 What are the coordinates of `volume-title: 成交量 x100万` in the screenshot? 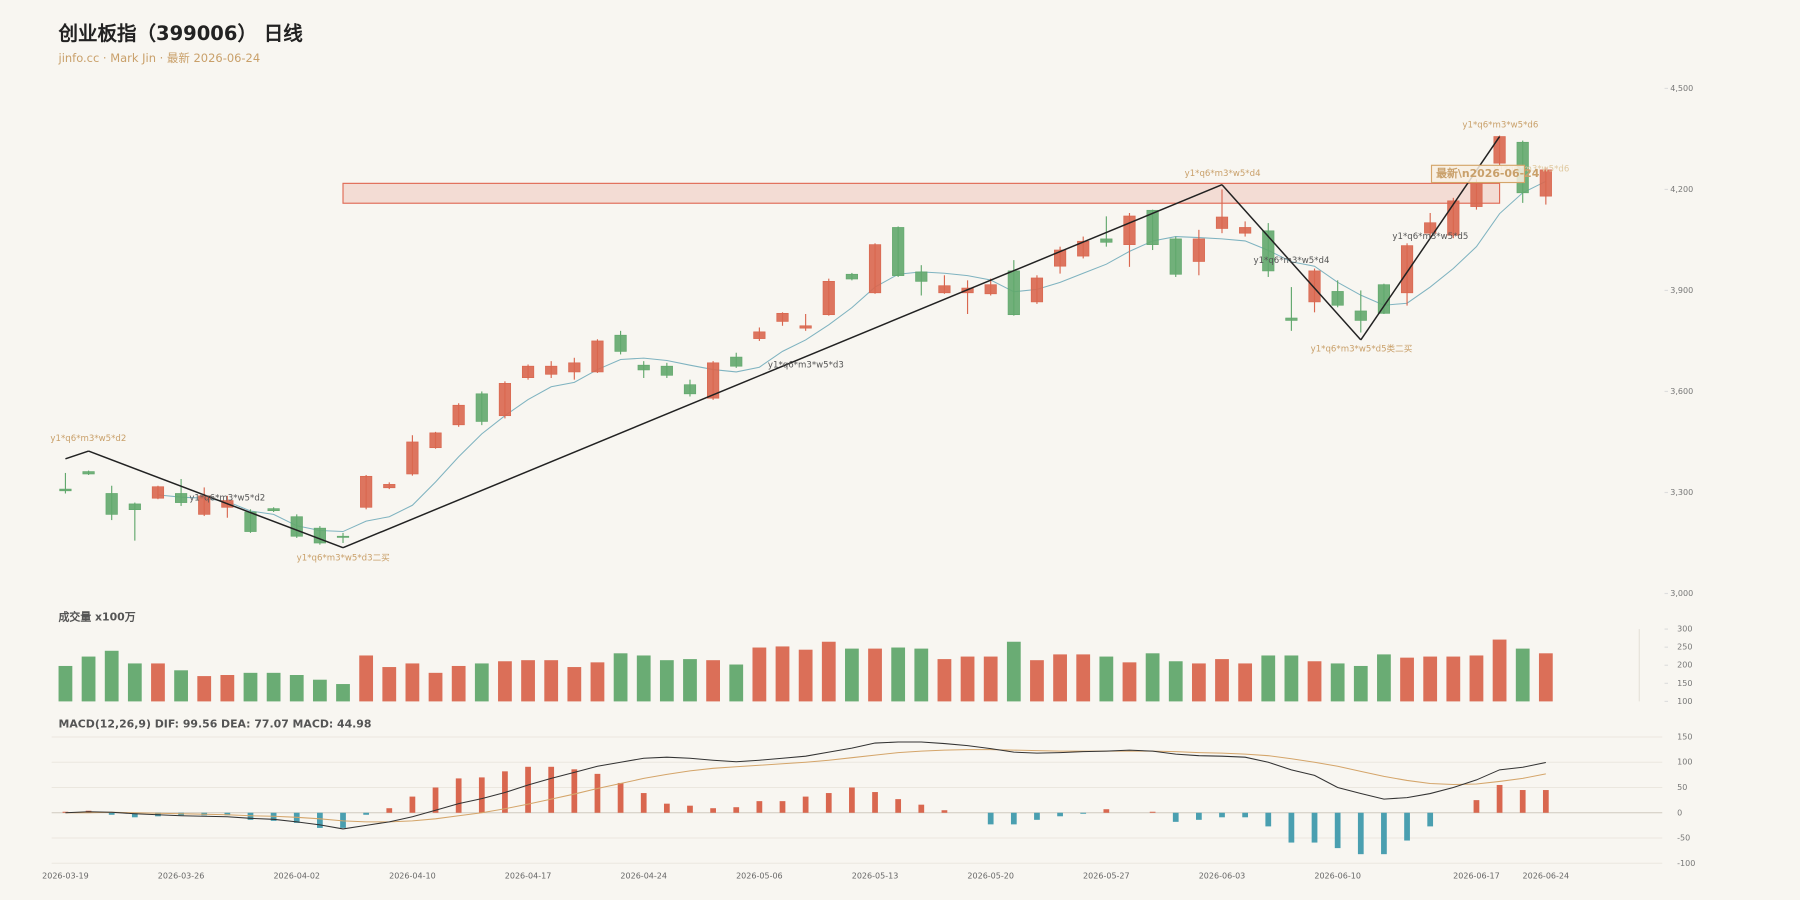 It's located at (97, 617).